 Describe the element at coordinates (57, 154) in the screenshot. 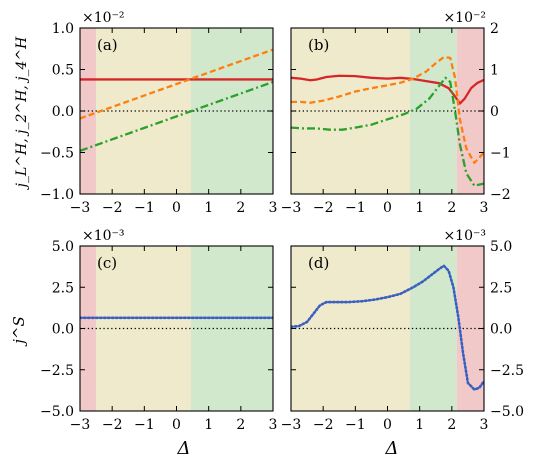

I see `y-tick-label: −0.5` at that location.